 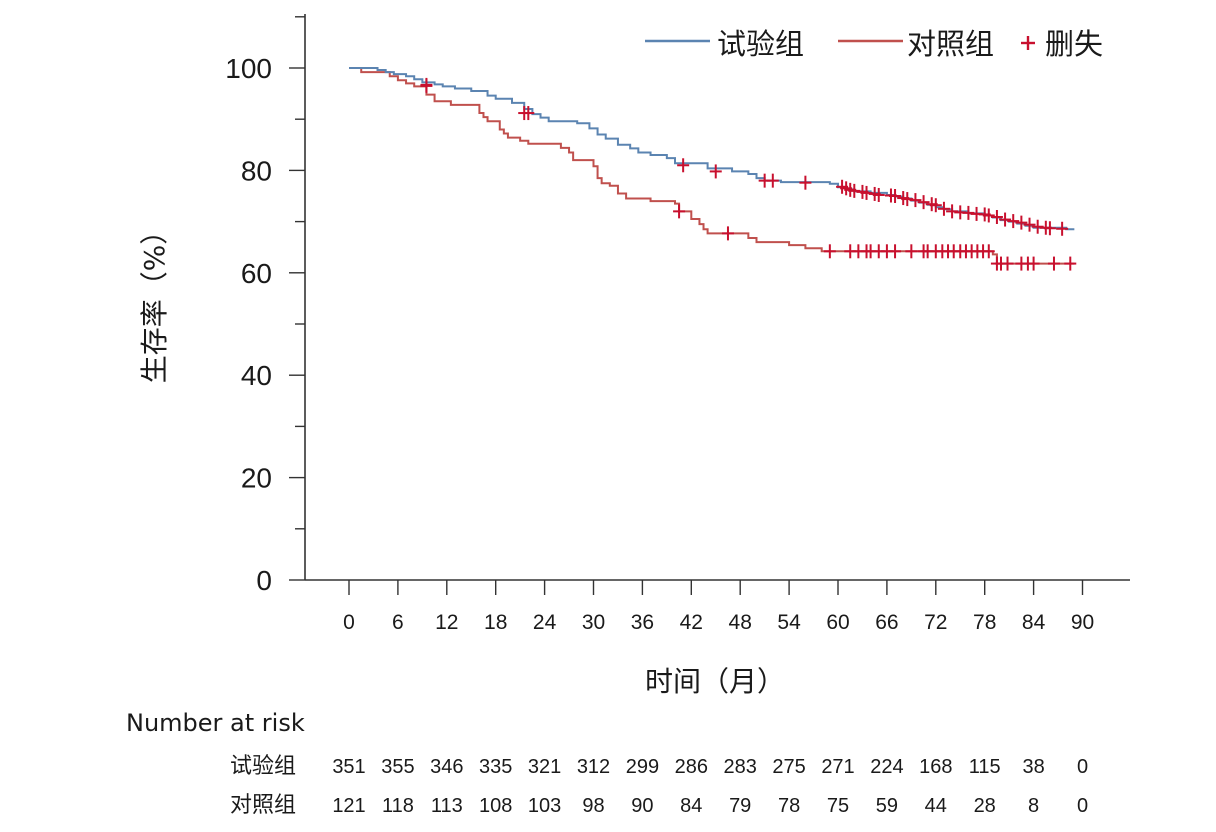 What do you see at coordinates (495, 622) in the screenshot?
I see `x-tick-label: 18` at bounding box center [495, 622].